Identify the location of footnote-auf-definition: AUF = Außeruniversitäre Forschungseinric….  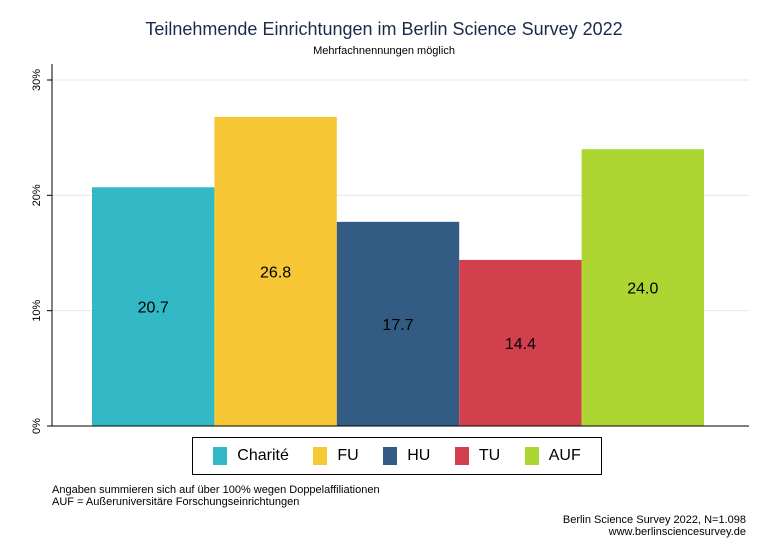
(176, 502).